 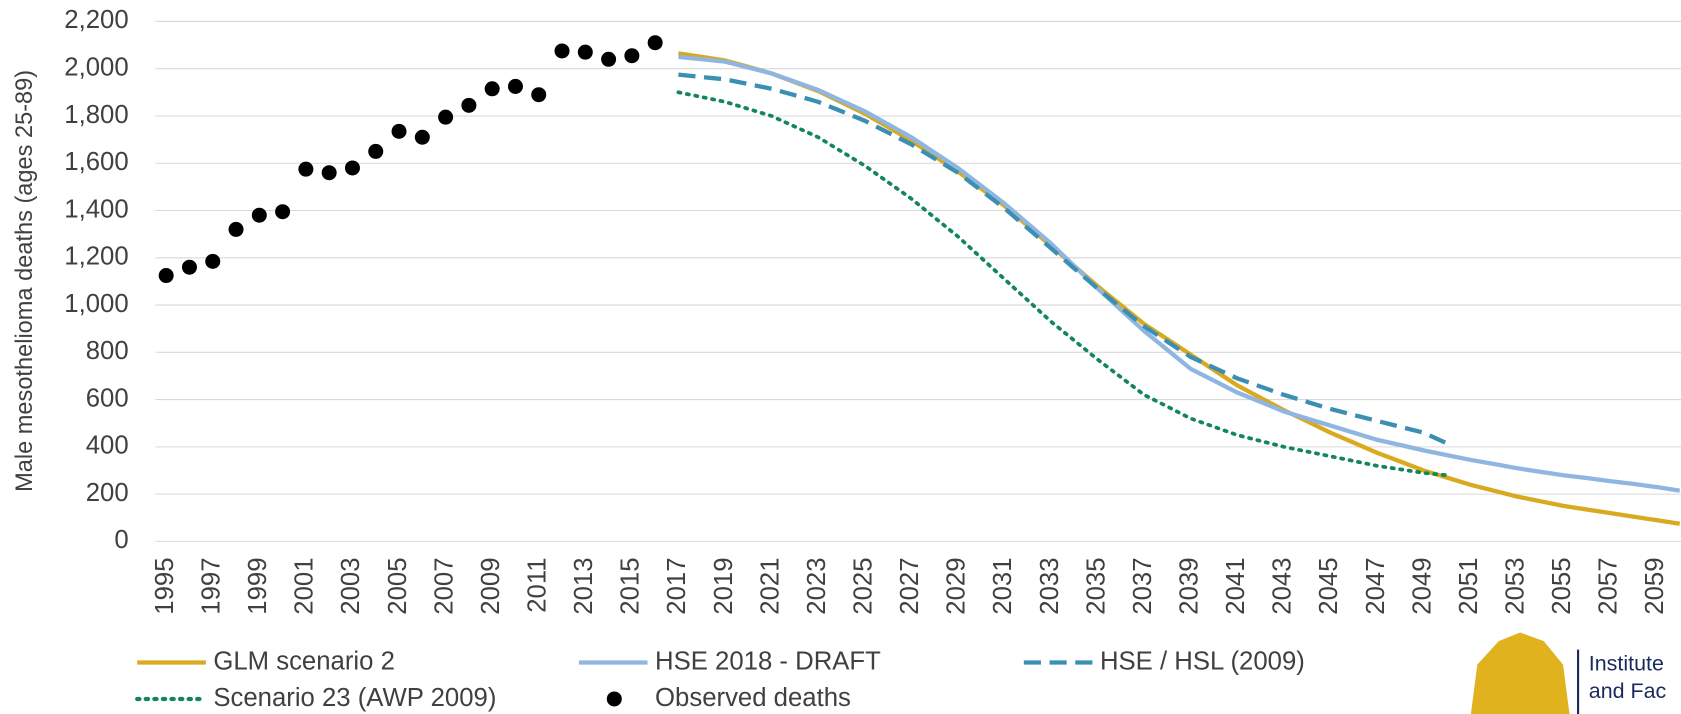 I want to click on x-tick-label: 2035, so click(x=1096, y=585).